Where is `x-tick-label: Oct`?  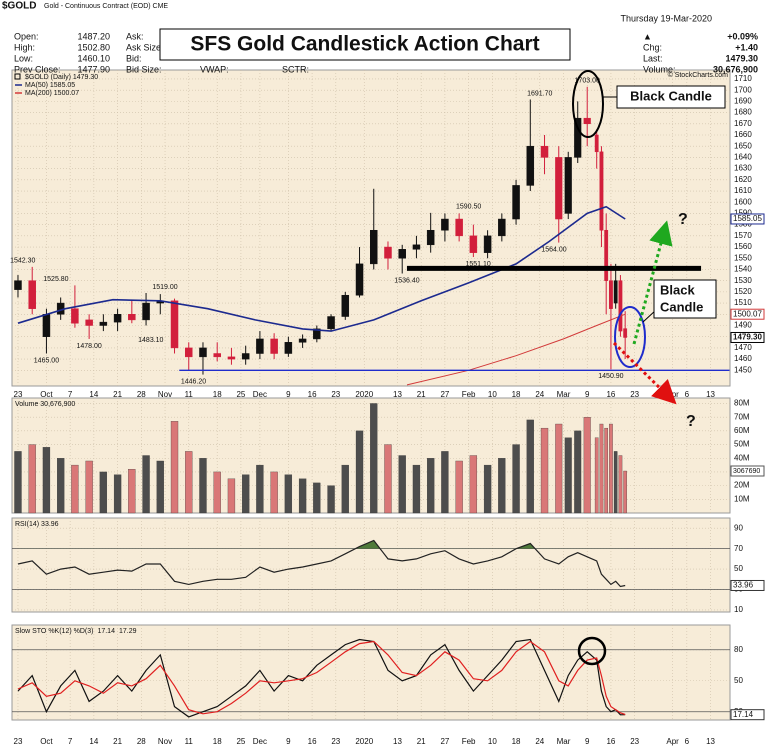
x-tick-label: Oct is located at coordinates (46, 394).